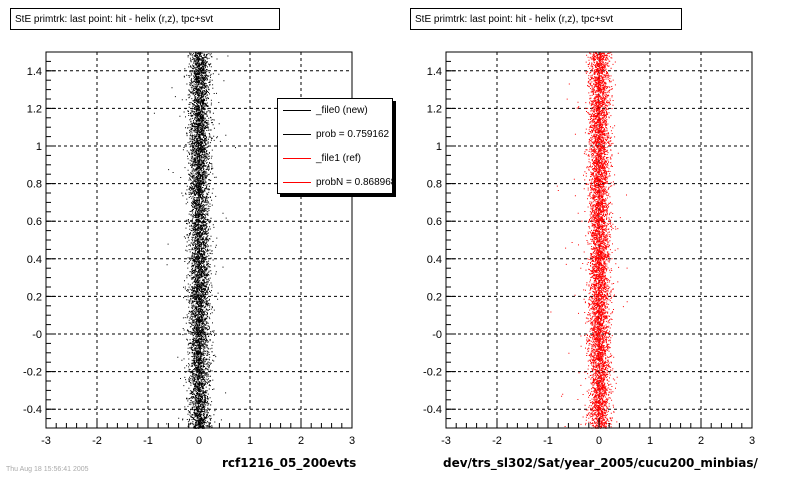 This screenshot has height=480, width=800. What do you see at coordinates (47, 469) in the screenshot?
I see `footer-timestamp: Thu Aug 18 15:56:41 2005` at bounding box center [47, 469].